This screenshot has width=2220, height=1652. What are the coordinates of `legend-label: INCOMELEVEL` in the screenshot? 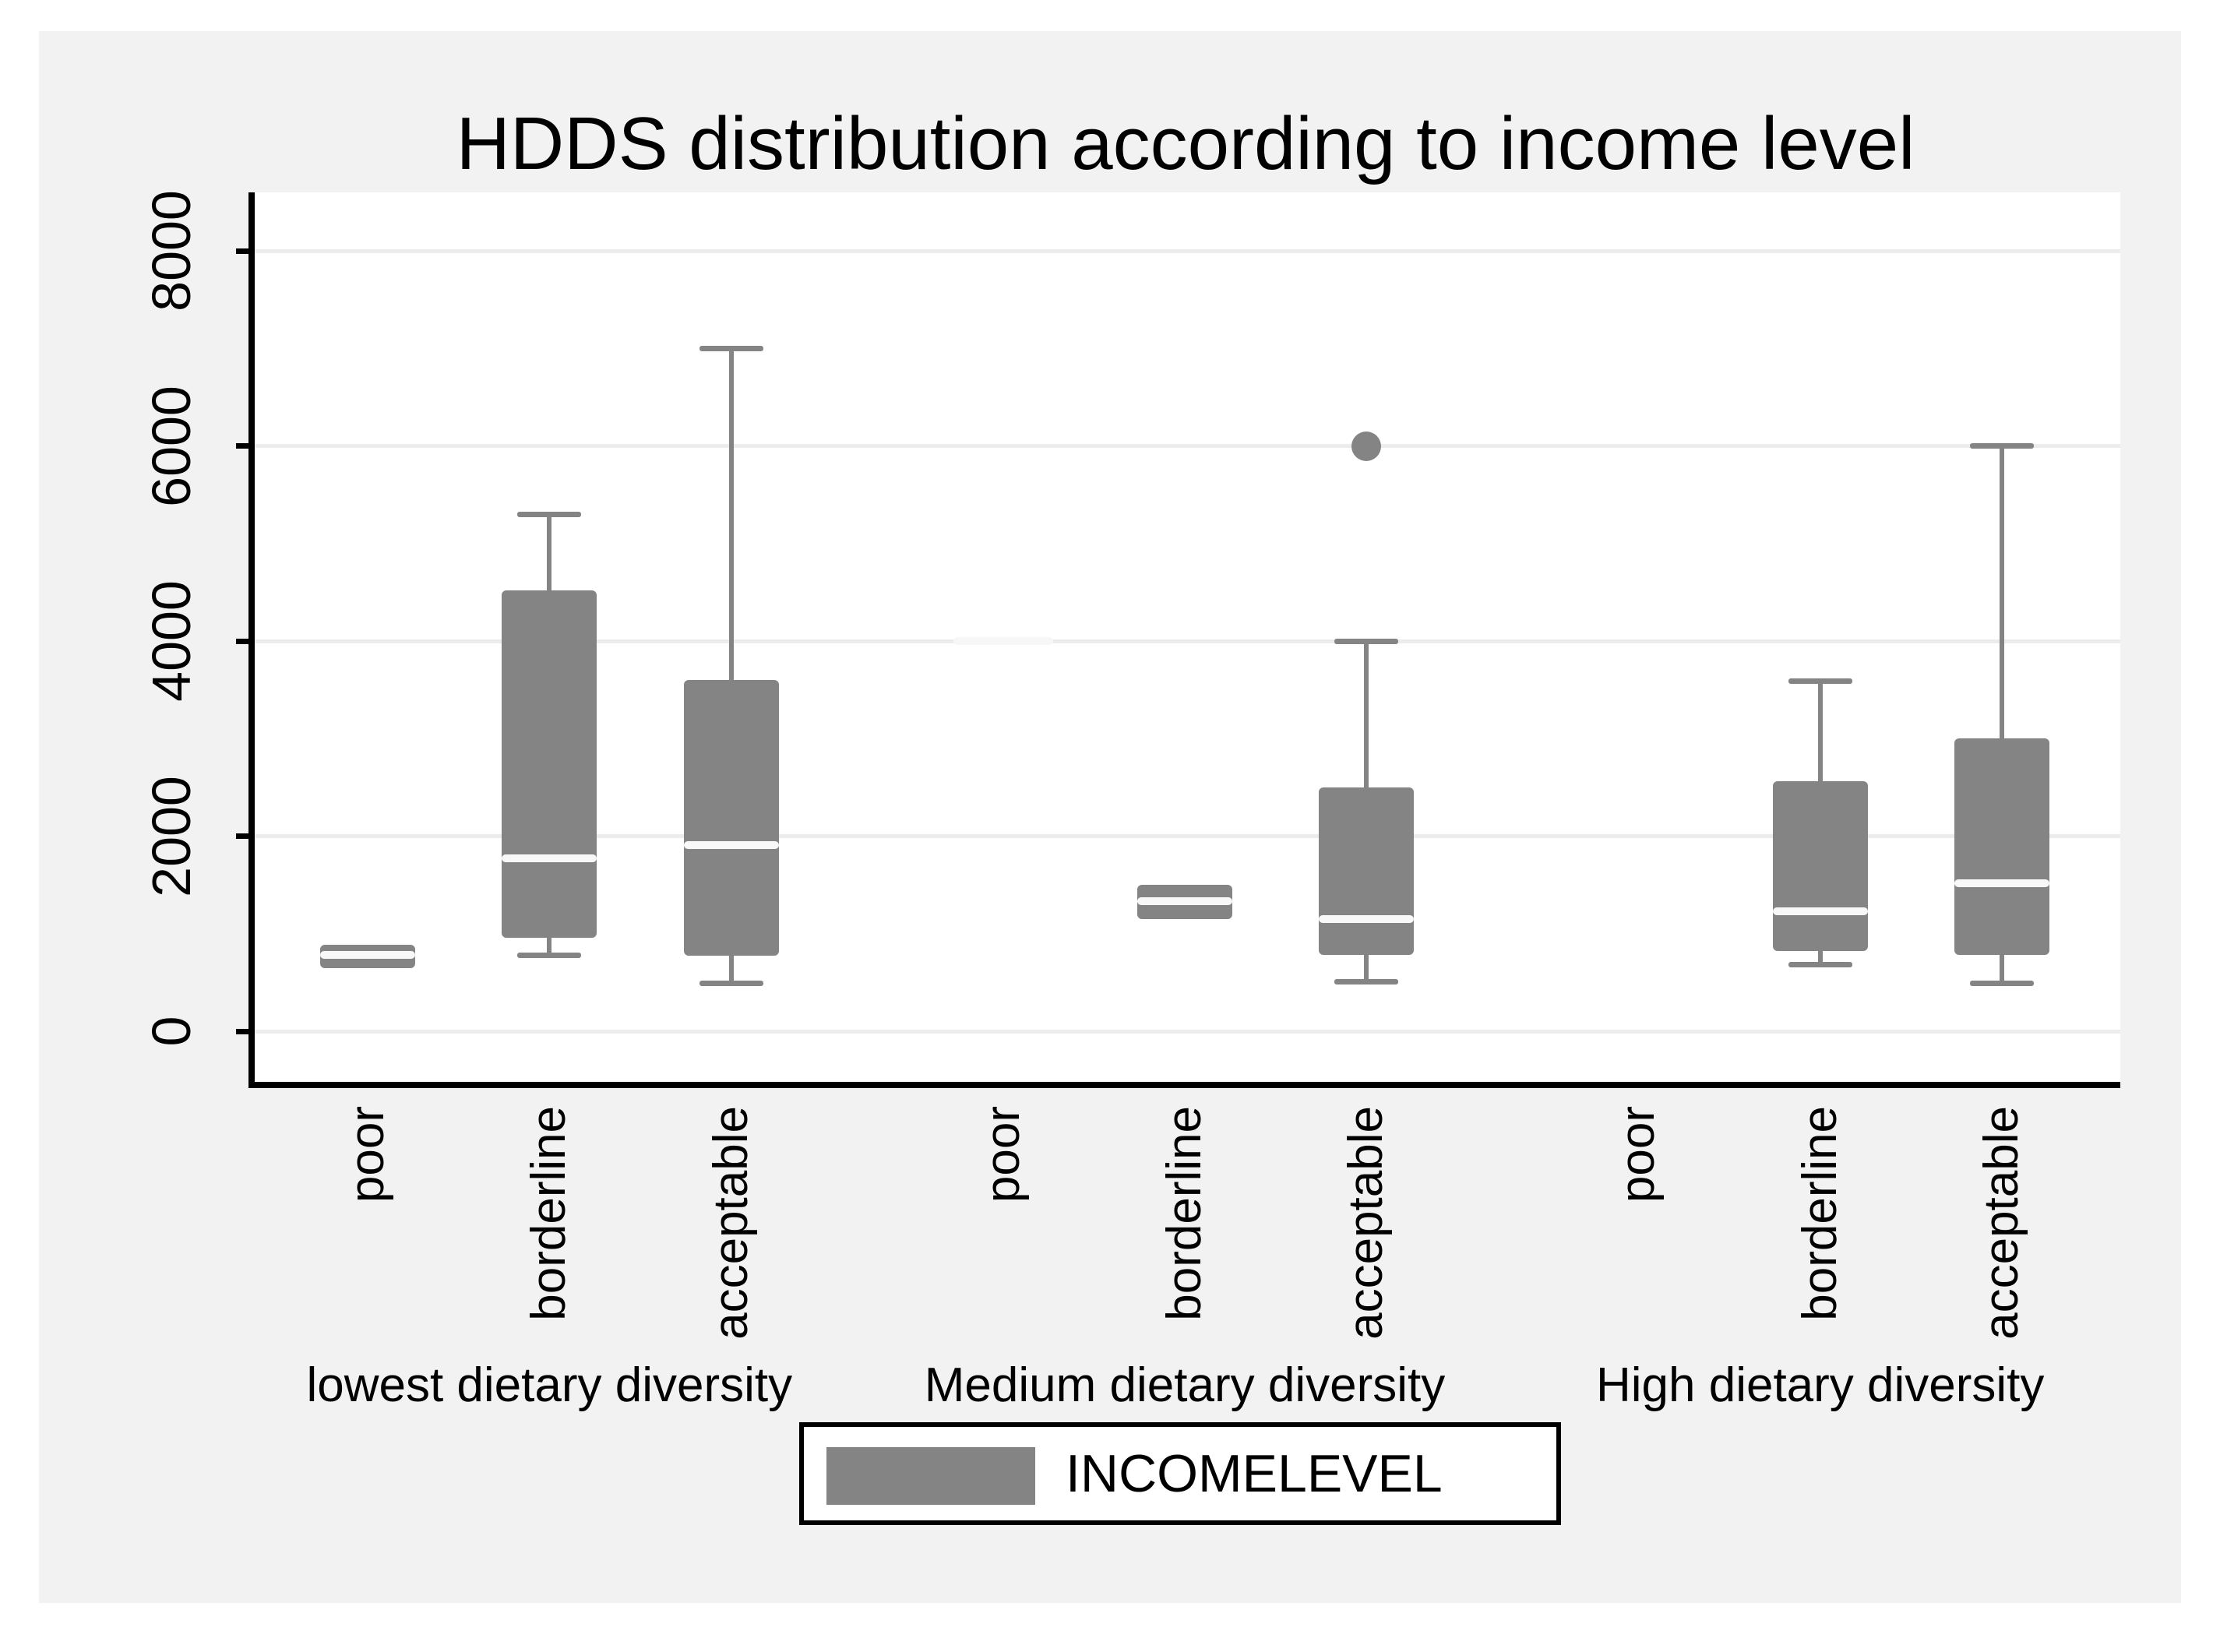 It's located at (1254, 1473).